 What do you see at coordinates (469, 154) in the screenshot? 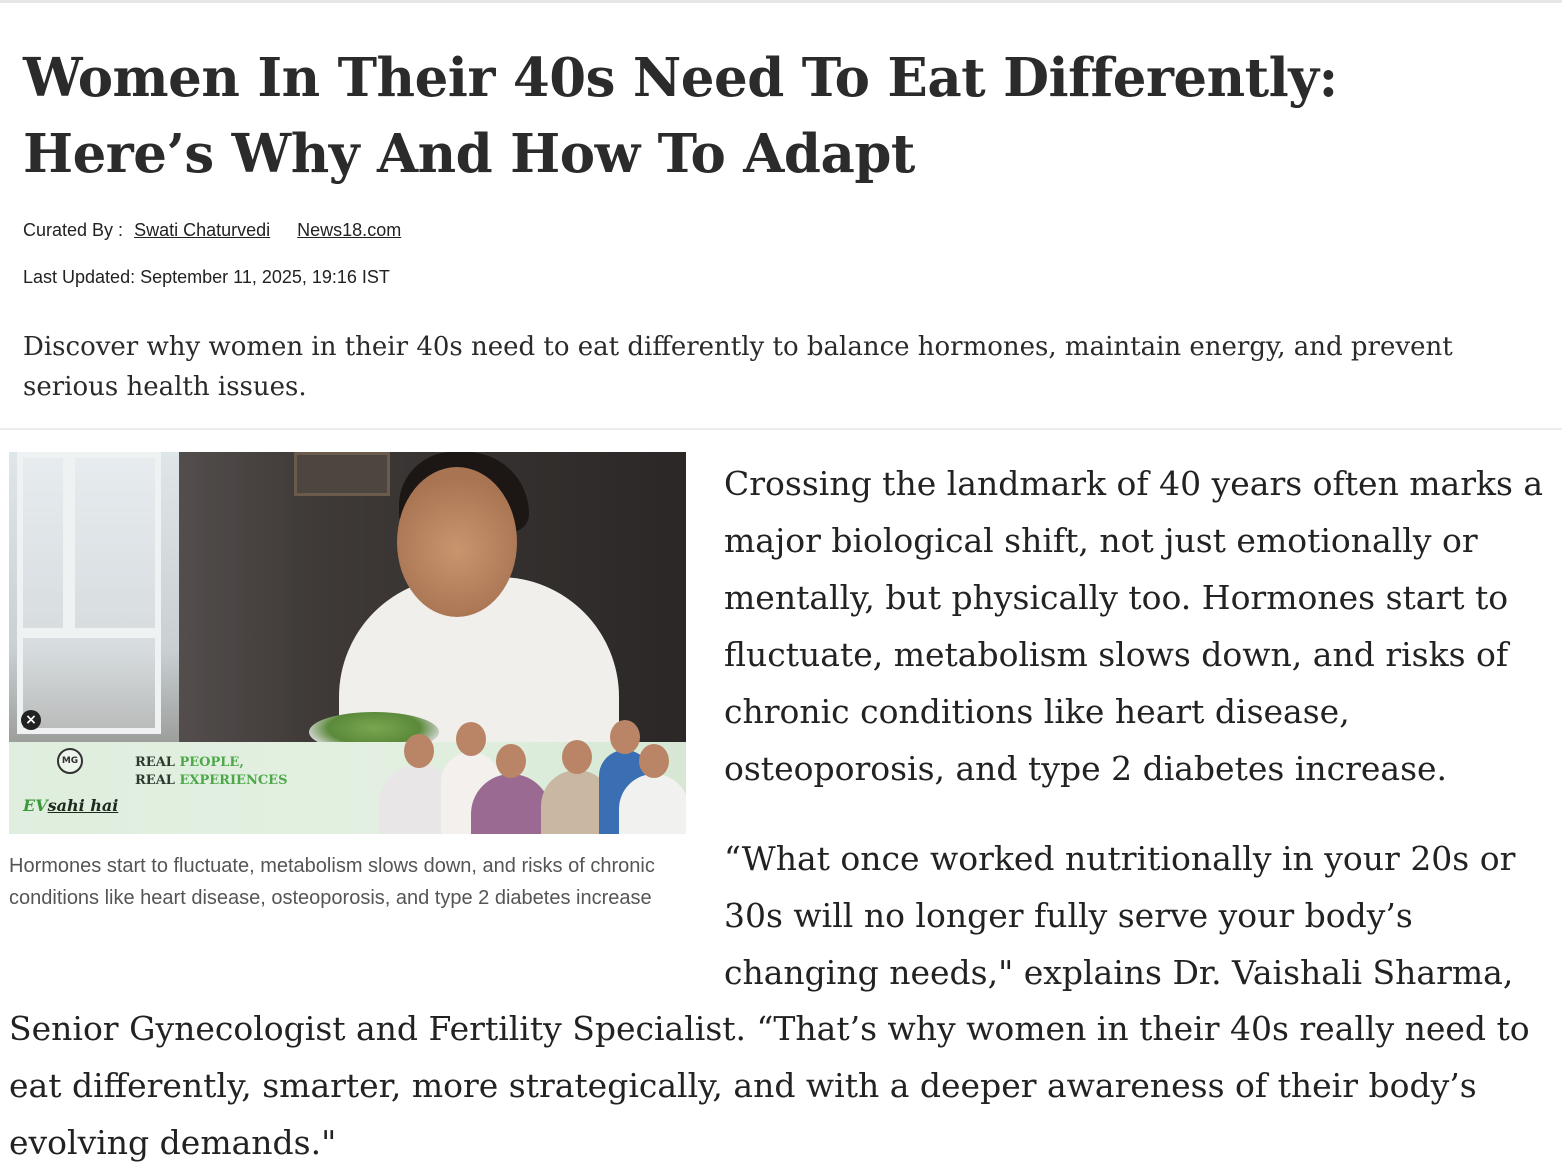
I see `title-line-2: Here’s Why And How To Adapt` at bounding box center [469, 154].